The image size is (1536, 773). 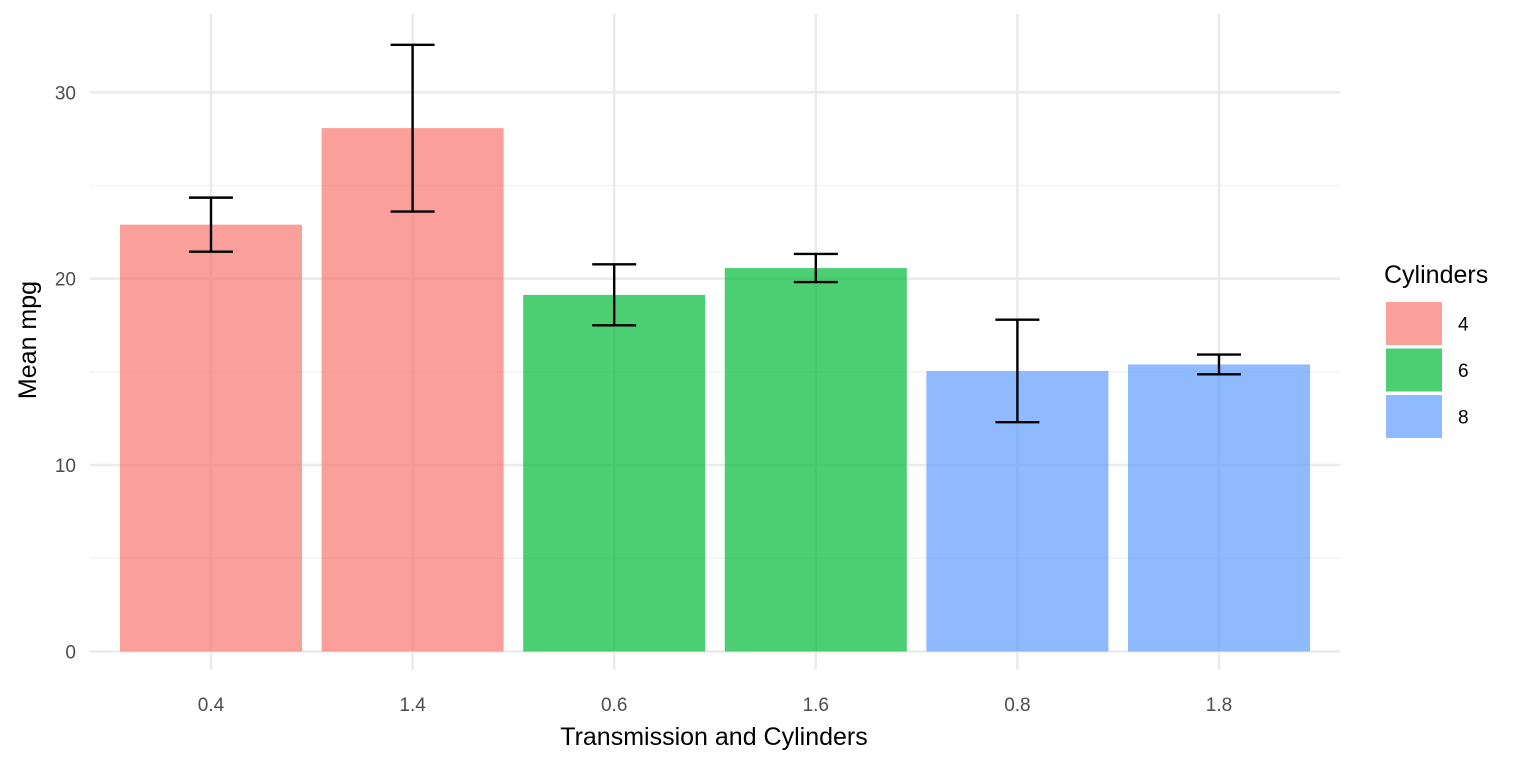 I want to click on y-tick-label: 0, so click(x=70, y=653).